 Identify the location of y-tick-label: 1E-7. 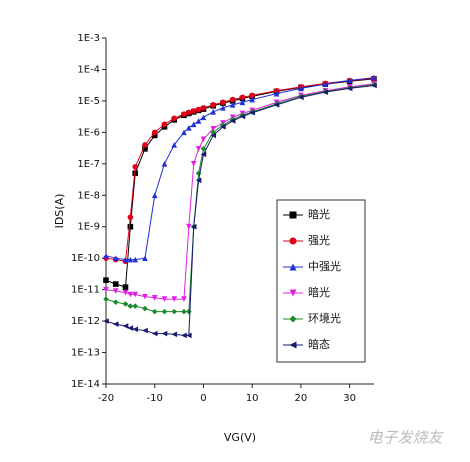
(88, 164).